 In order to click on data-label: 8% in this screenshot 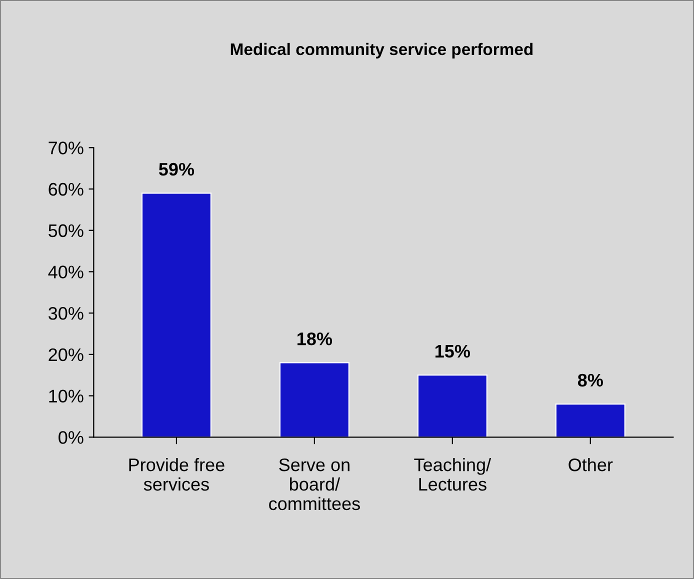, I will do `click(590, 380)`.